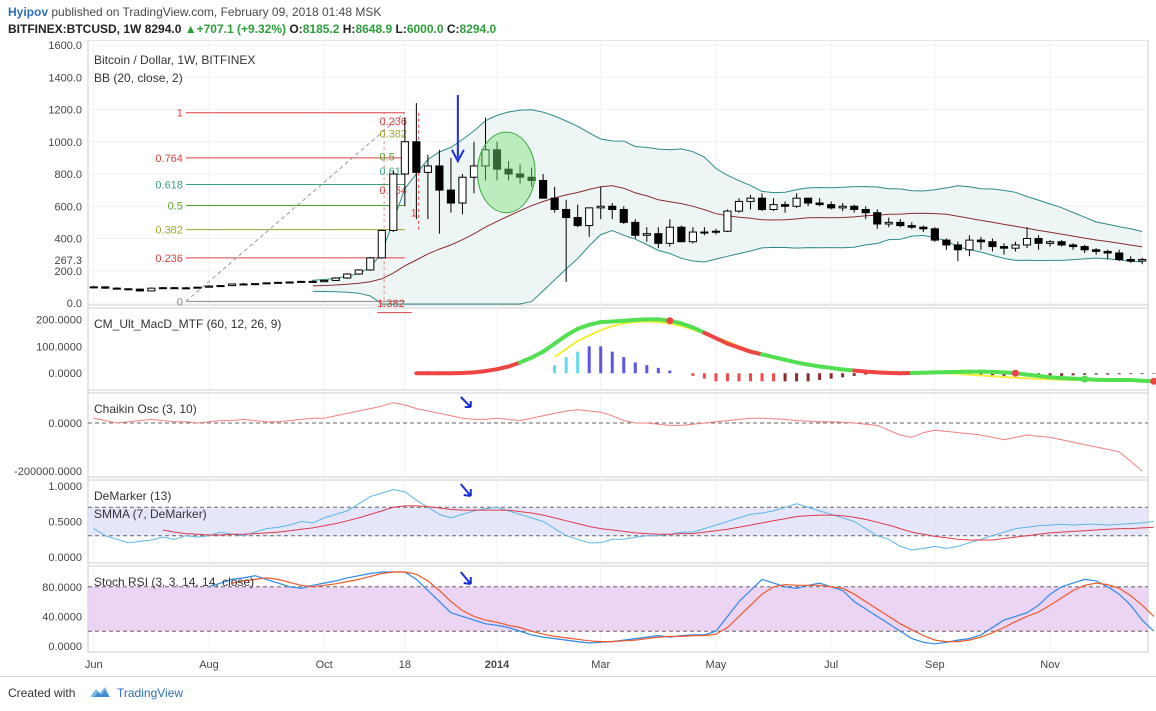  I want to click on time-axis-label: Sep, so click(935, 665).